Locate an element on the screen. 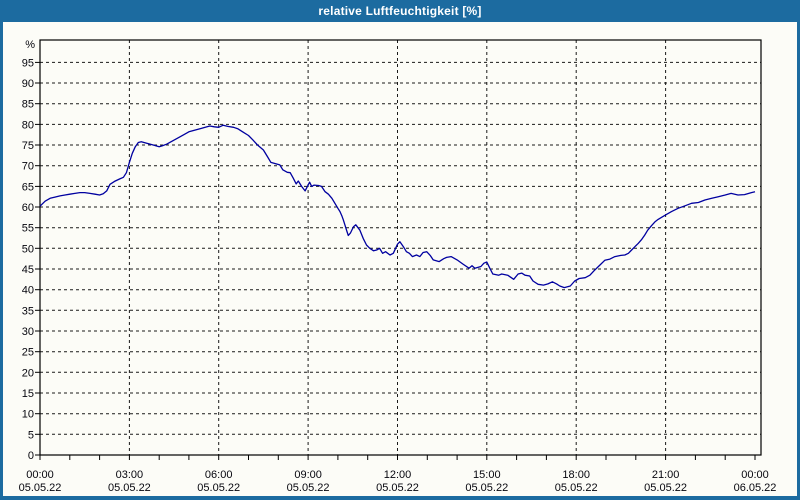 Image resolution: width=800 pixels, height=500 pixels. y-tick-label: 55 is located at coordinates (28, 229).